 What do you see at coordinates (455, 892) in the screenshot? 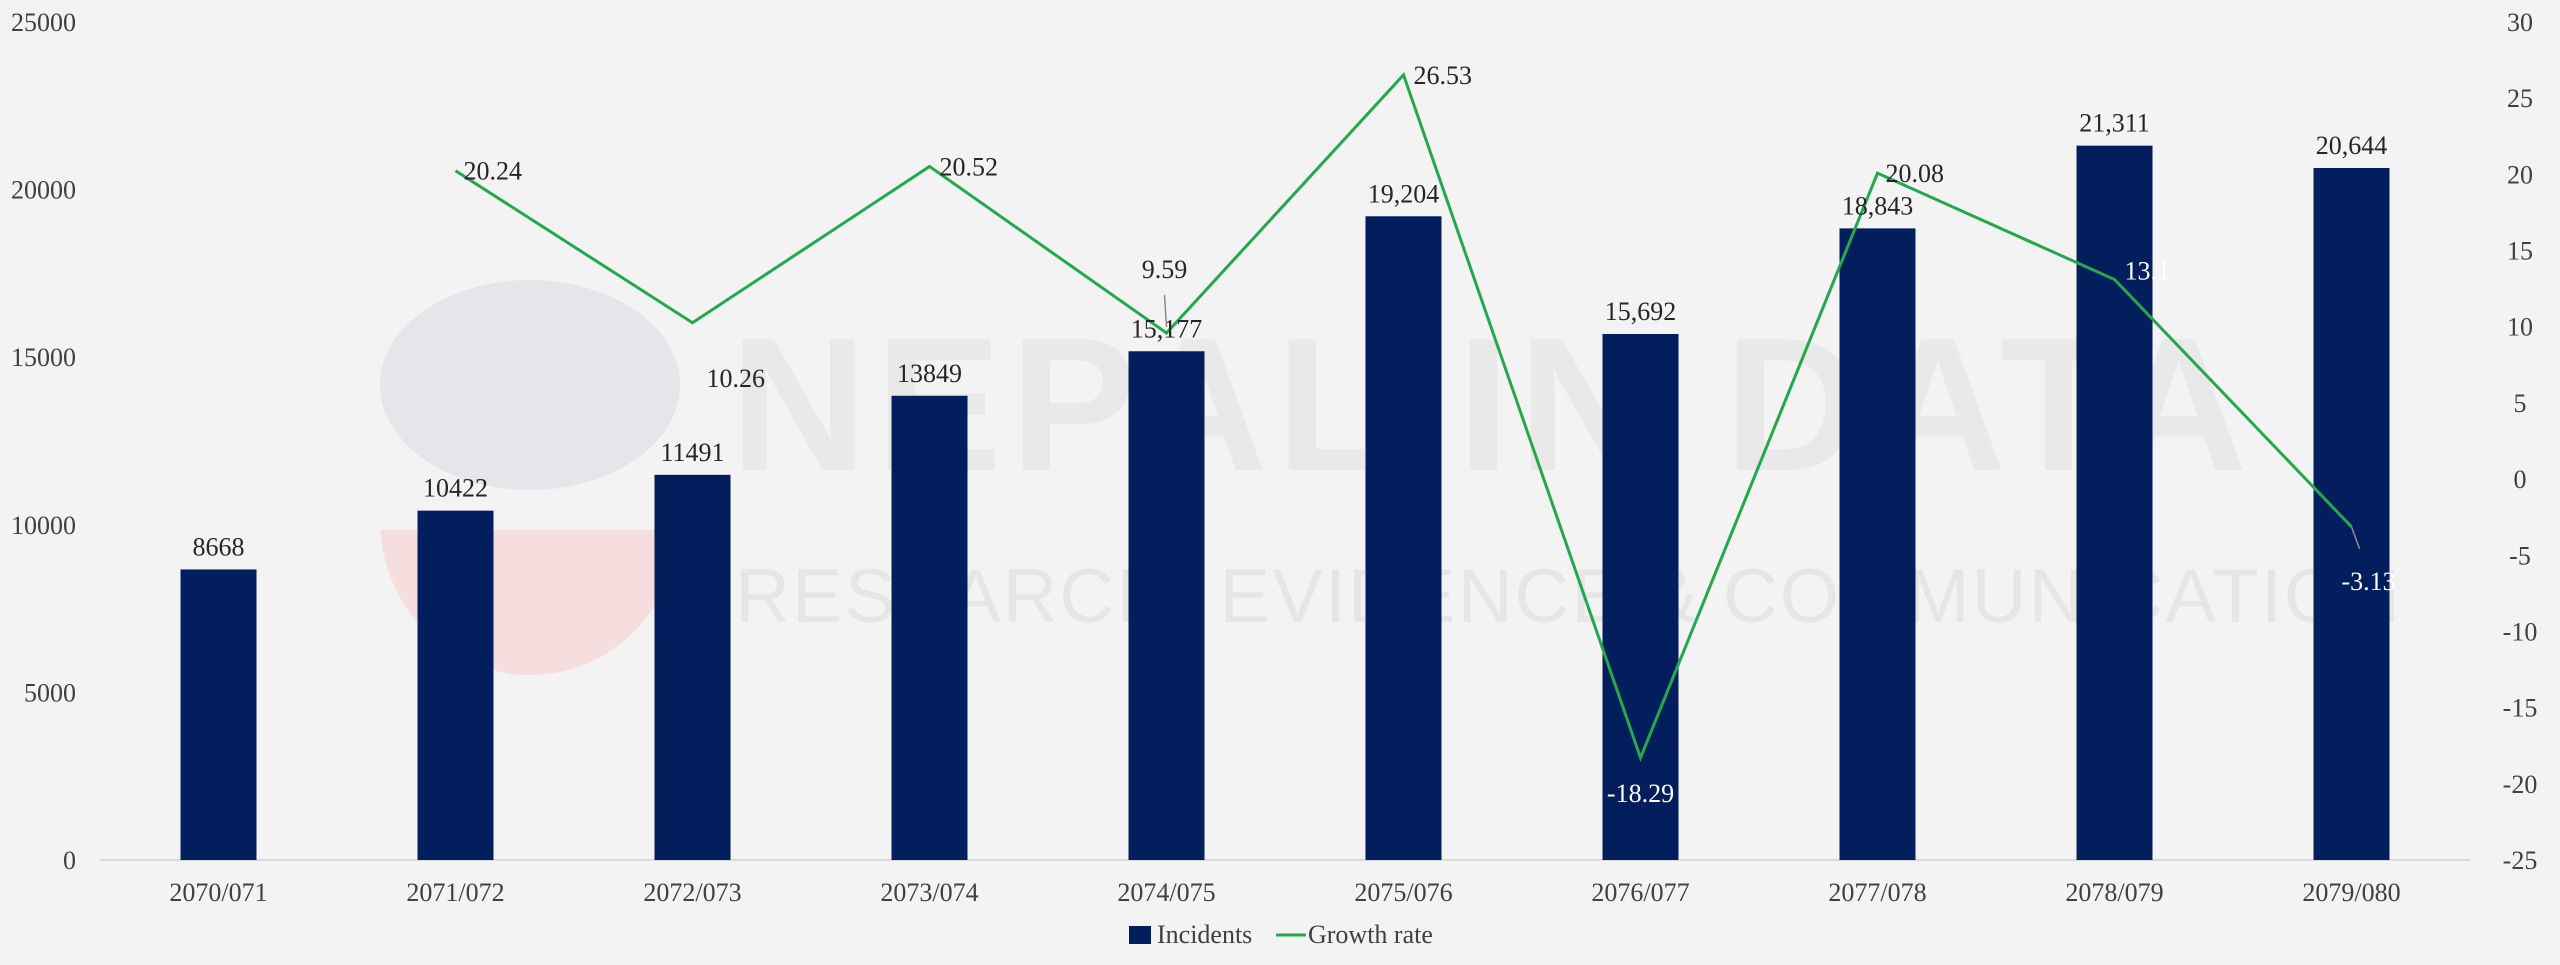
I see `x-tick-label: 2071/072` at bounding box center [455, 892].